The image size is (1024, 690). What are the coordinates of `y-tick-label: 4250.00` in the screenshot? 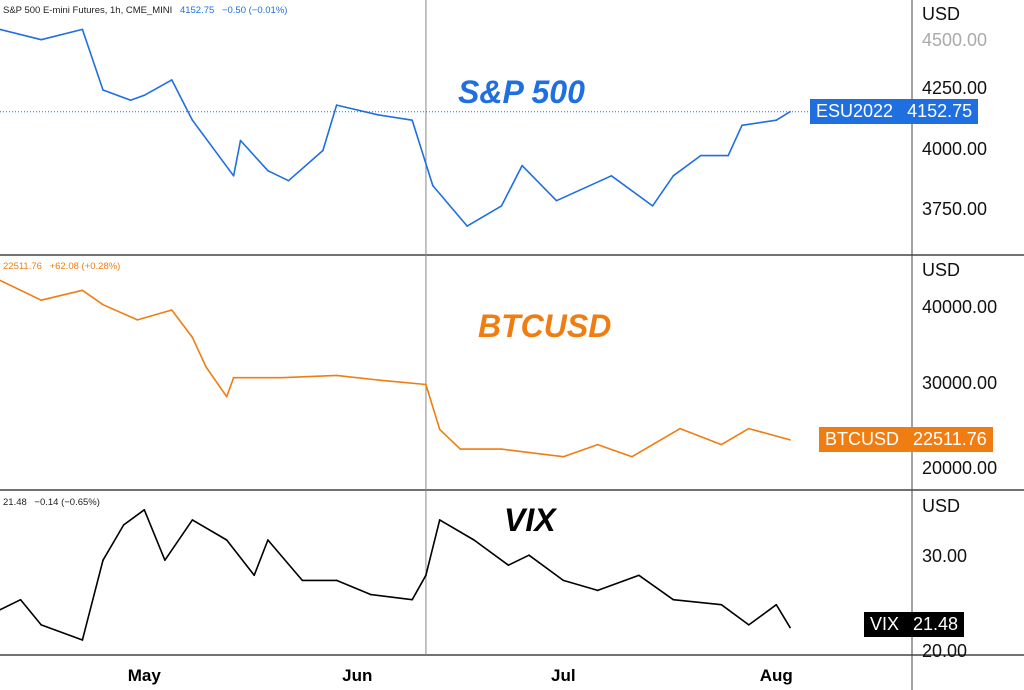 It's located at (955, 88).